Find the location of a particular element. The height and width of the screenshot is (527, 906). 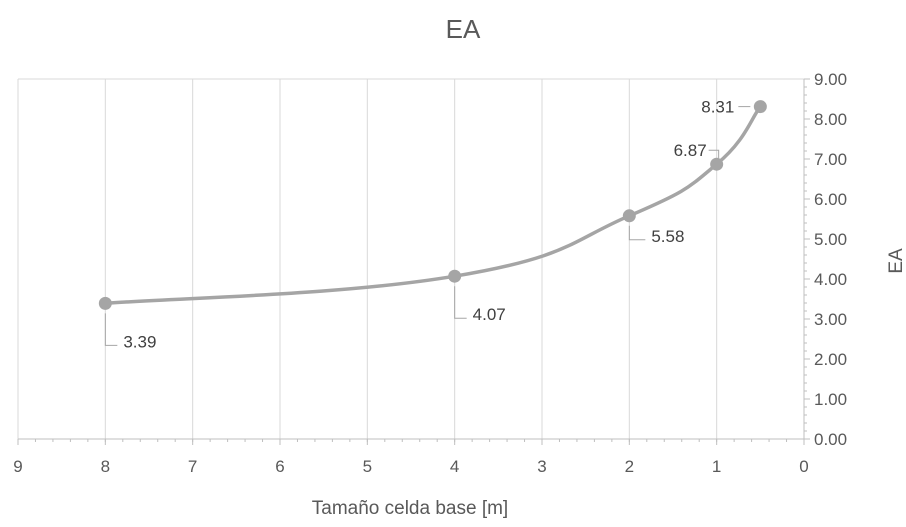

y-tick-label: 4.00 is located at coordinates (830, 279).